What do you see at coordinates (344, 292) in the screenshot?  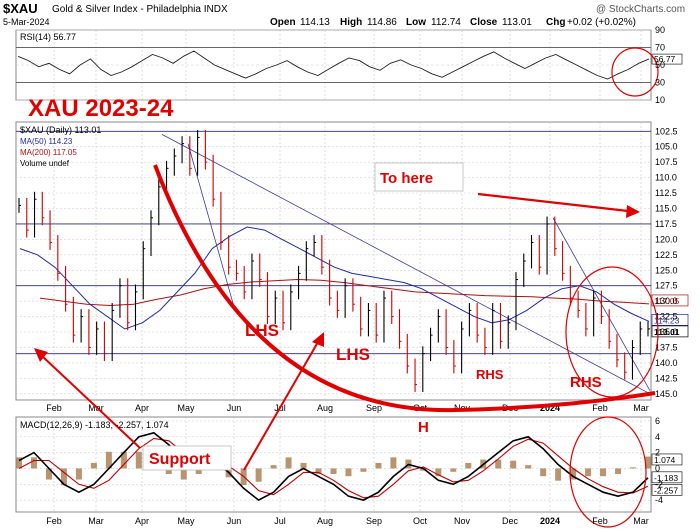 I see `ma200-line` at bounding box center [344, 292].